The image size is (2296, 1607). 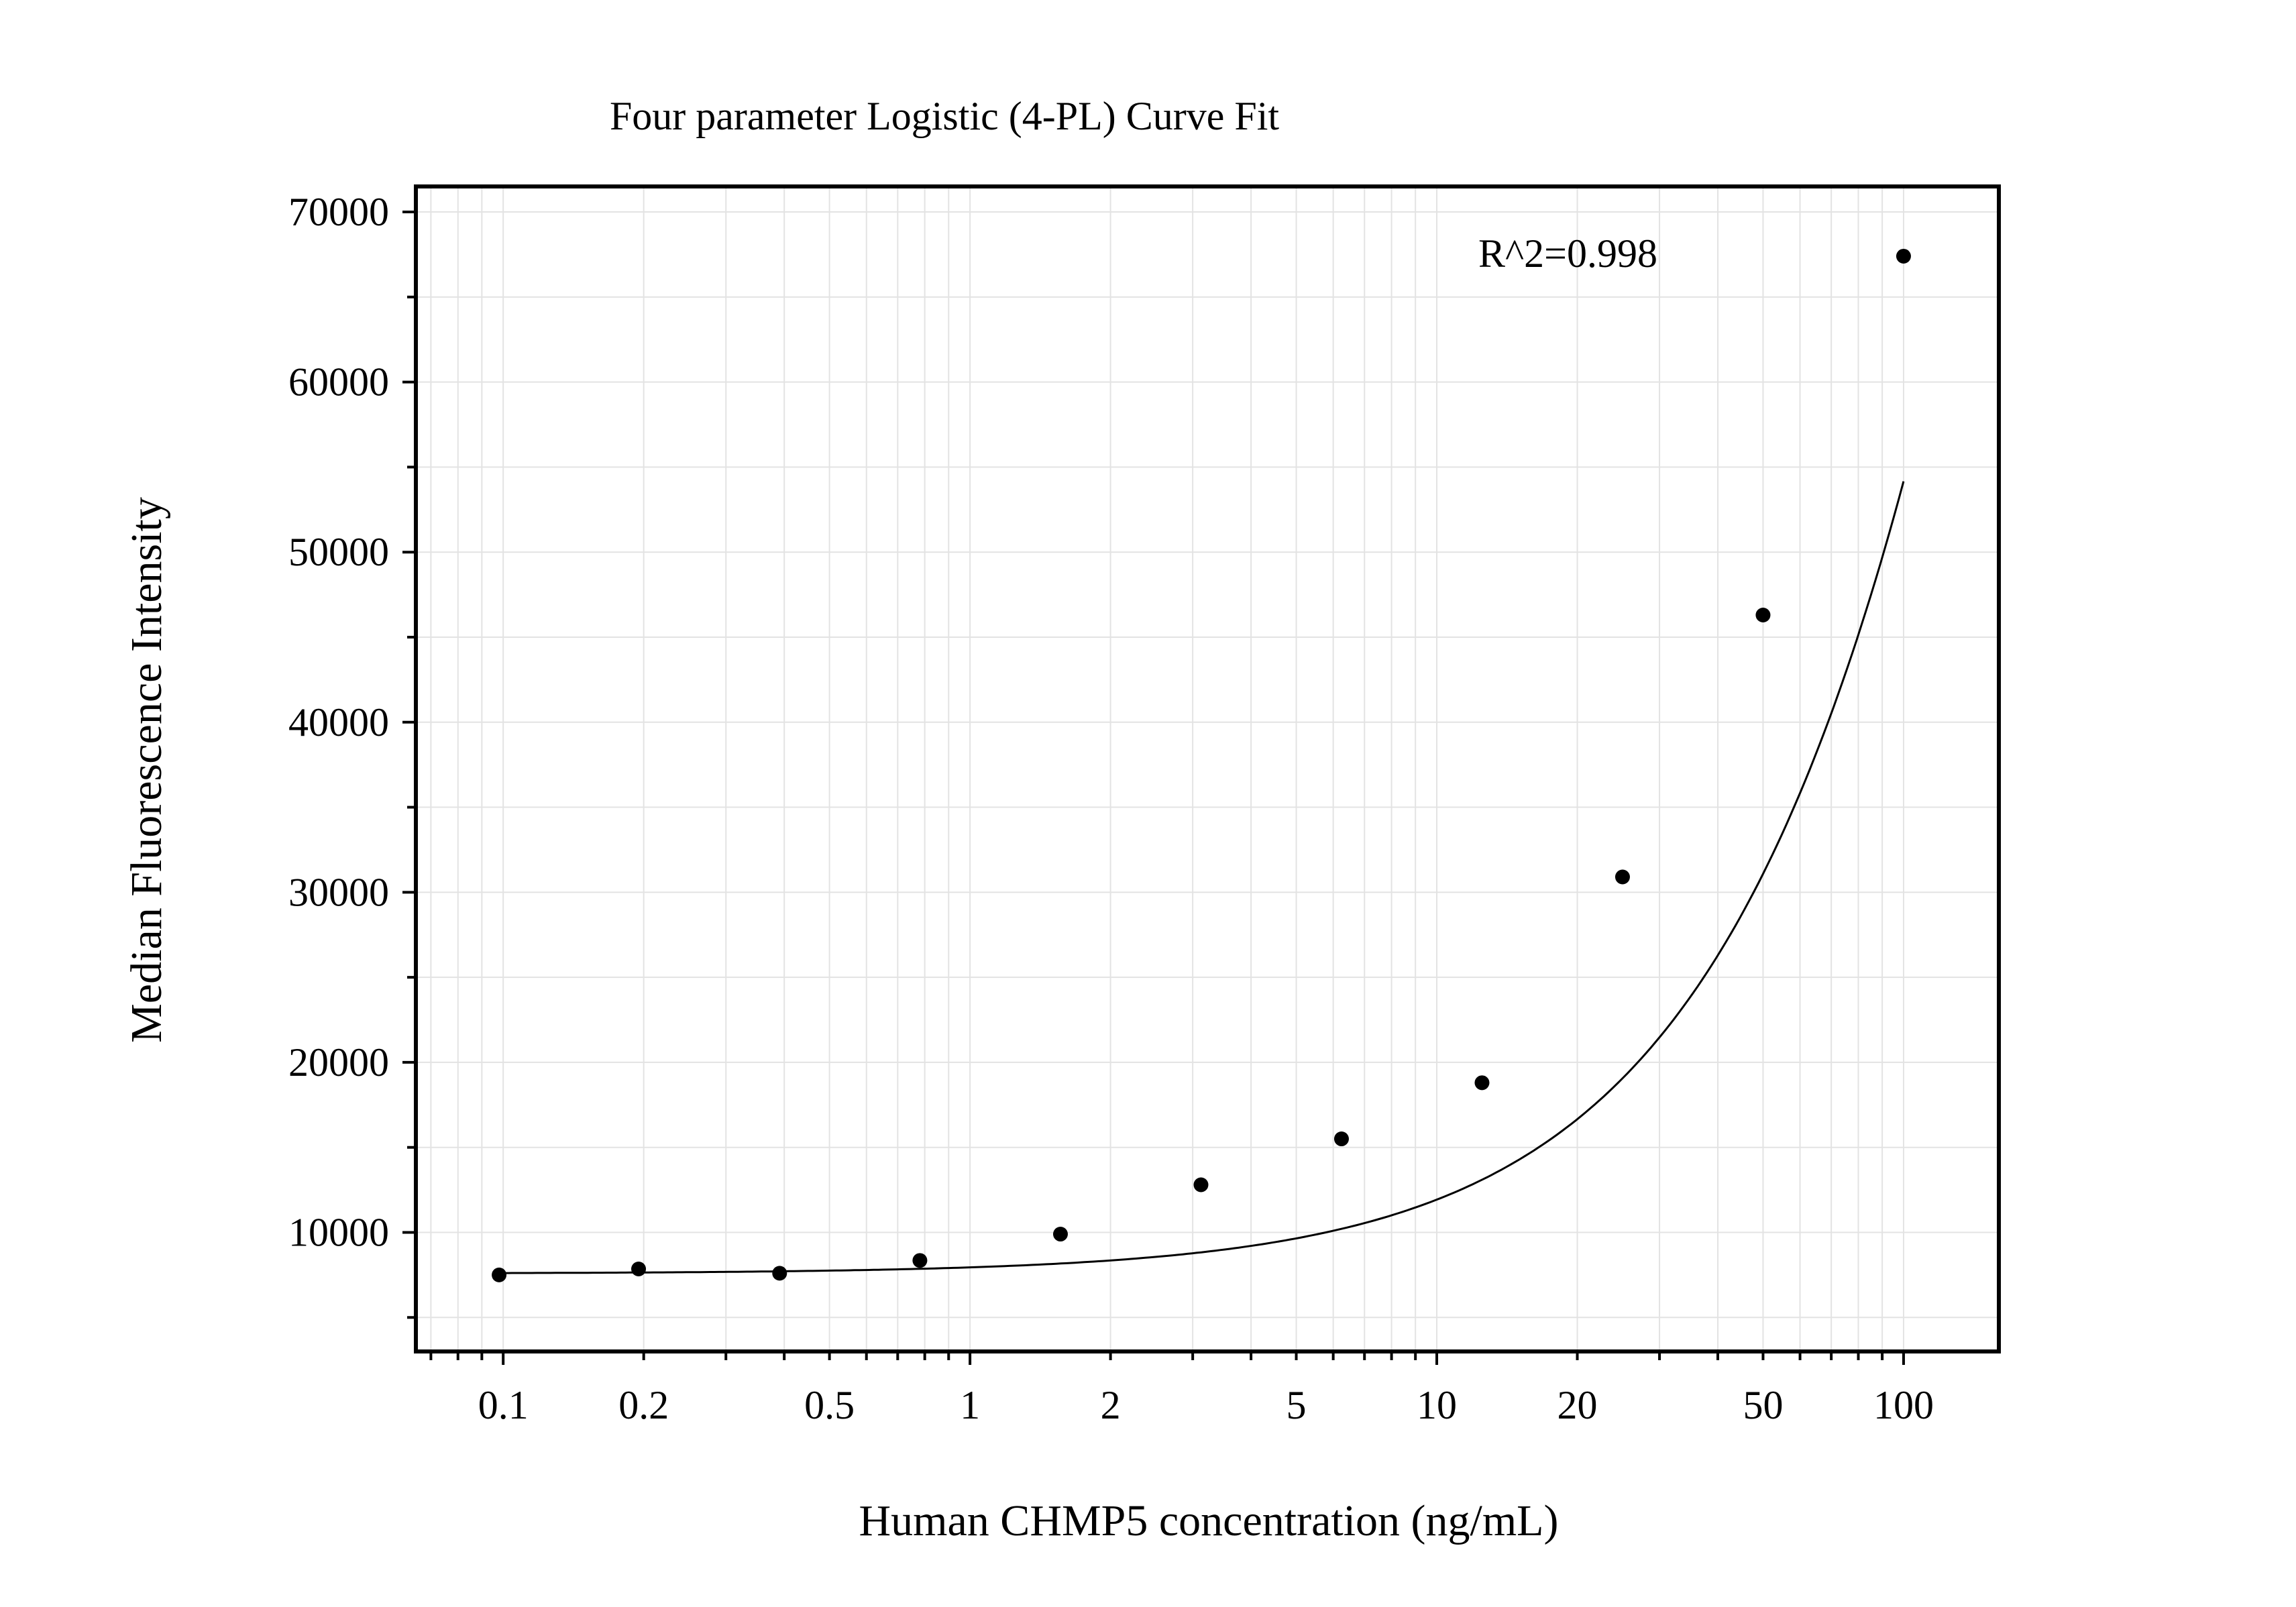 What do you see at coordinates (338, 382) in the screenshot?
I see `y-tick-label: 60000` at bounding box center [338, 382].